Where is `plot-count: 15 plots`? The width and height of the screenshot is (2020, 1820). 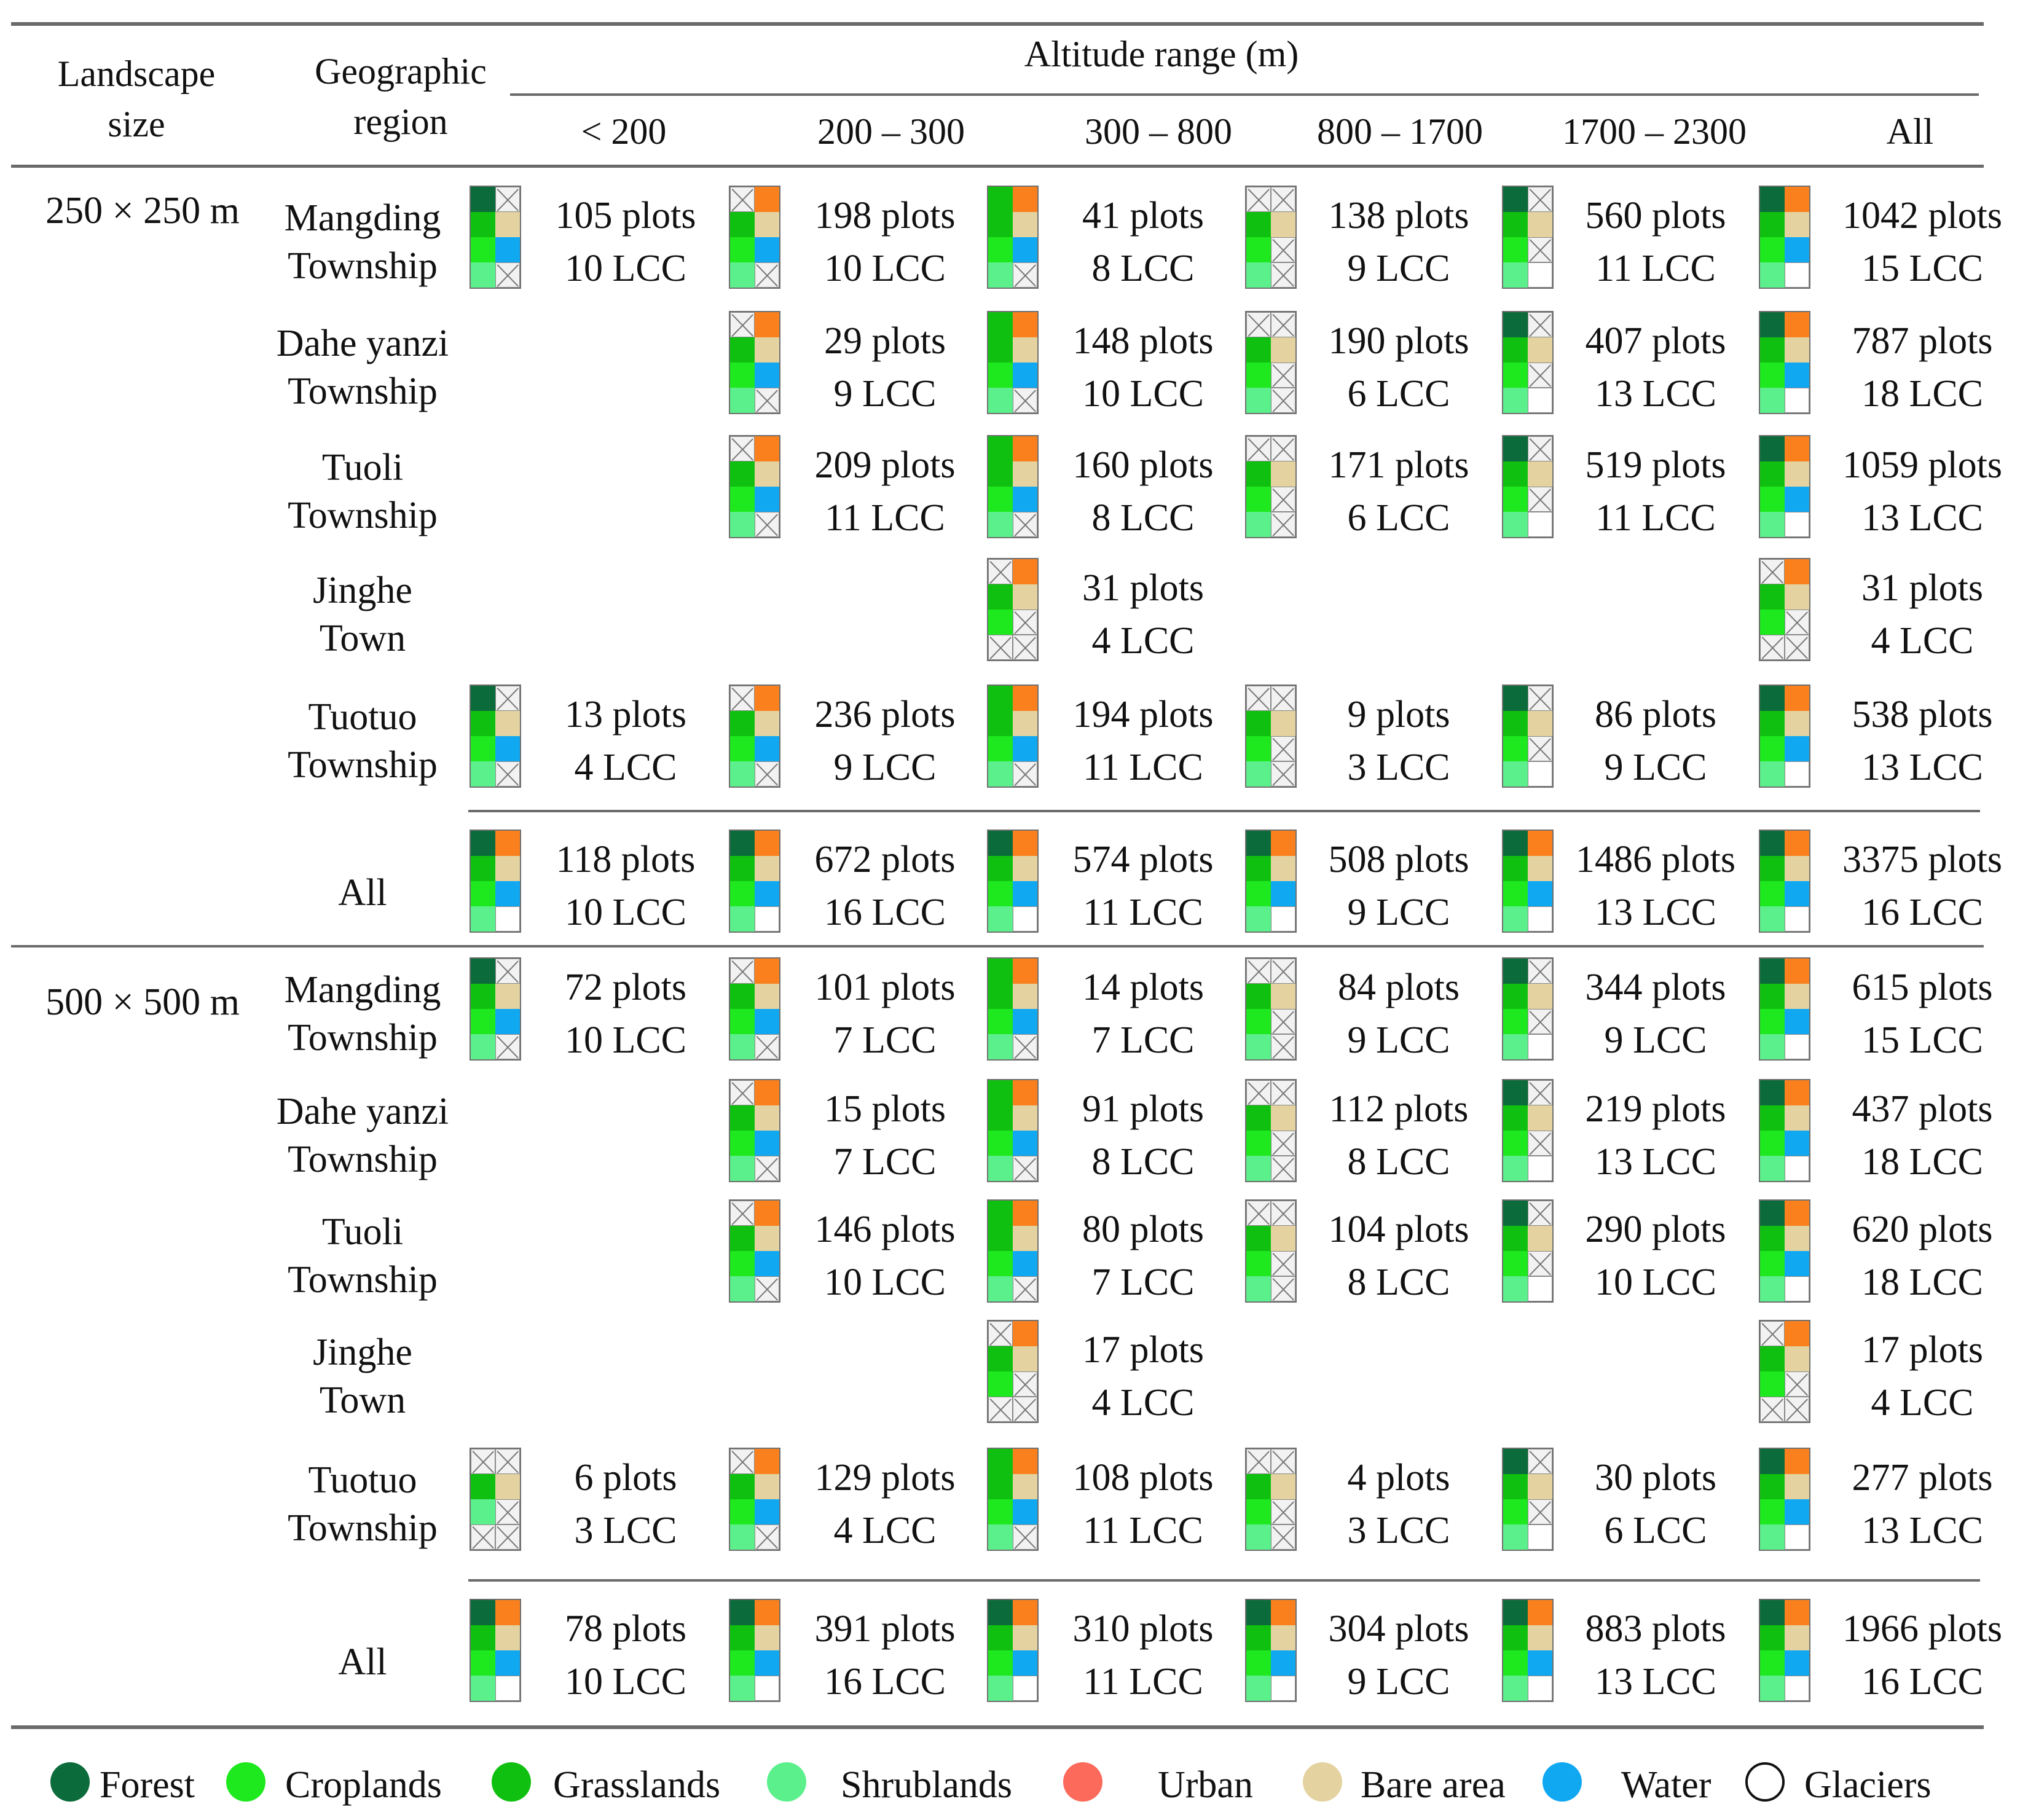
plot-count: 15 plots is located at coordinates (884, 1109).